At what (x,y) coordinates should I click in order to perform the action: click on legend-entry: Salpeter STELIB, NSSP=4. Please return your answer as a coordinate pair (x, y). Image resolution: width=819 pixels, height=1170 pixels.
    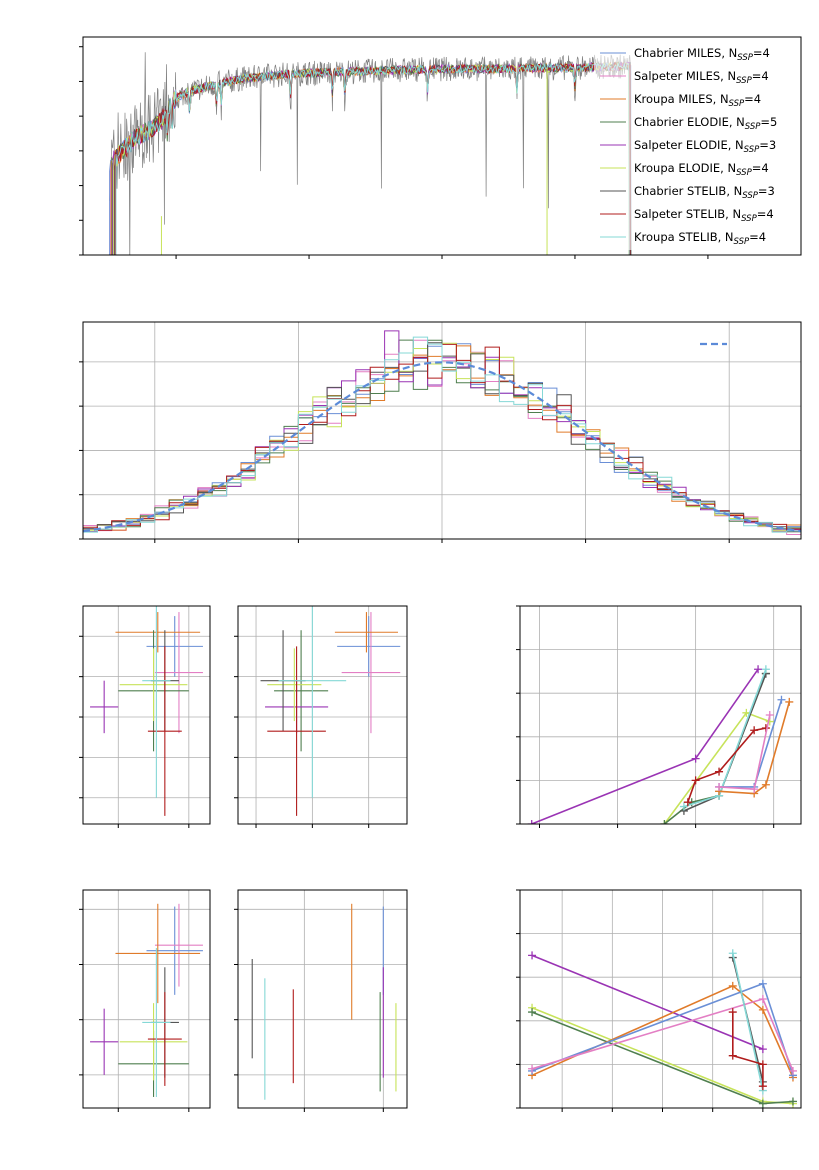
    Looking at the image, I should click on (704, 215).